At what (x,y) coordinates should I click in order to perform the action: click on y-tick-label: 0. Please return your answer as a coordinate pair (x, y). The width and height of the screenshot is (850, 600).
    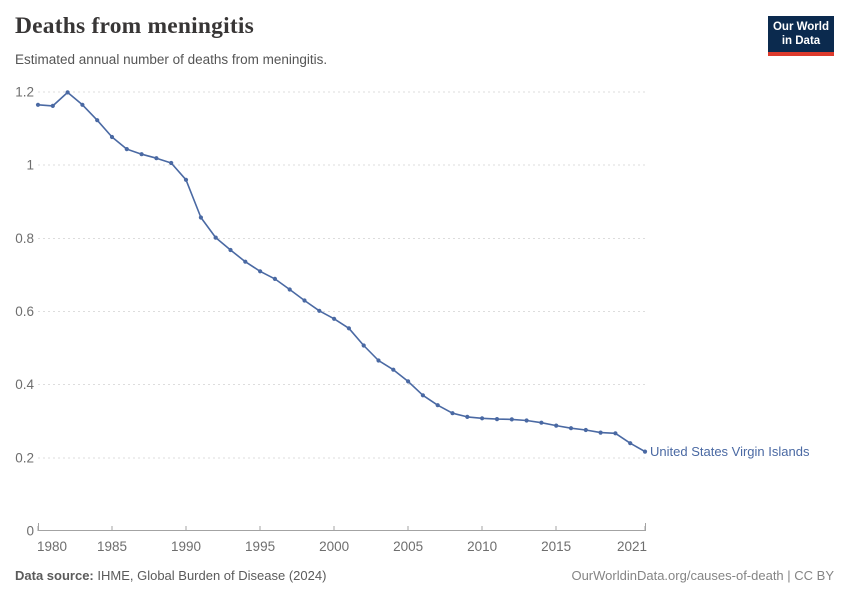
    Looking at the image, I should click on (30, 531).